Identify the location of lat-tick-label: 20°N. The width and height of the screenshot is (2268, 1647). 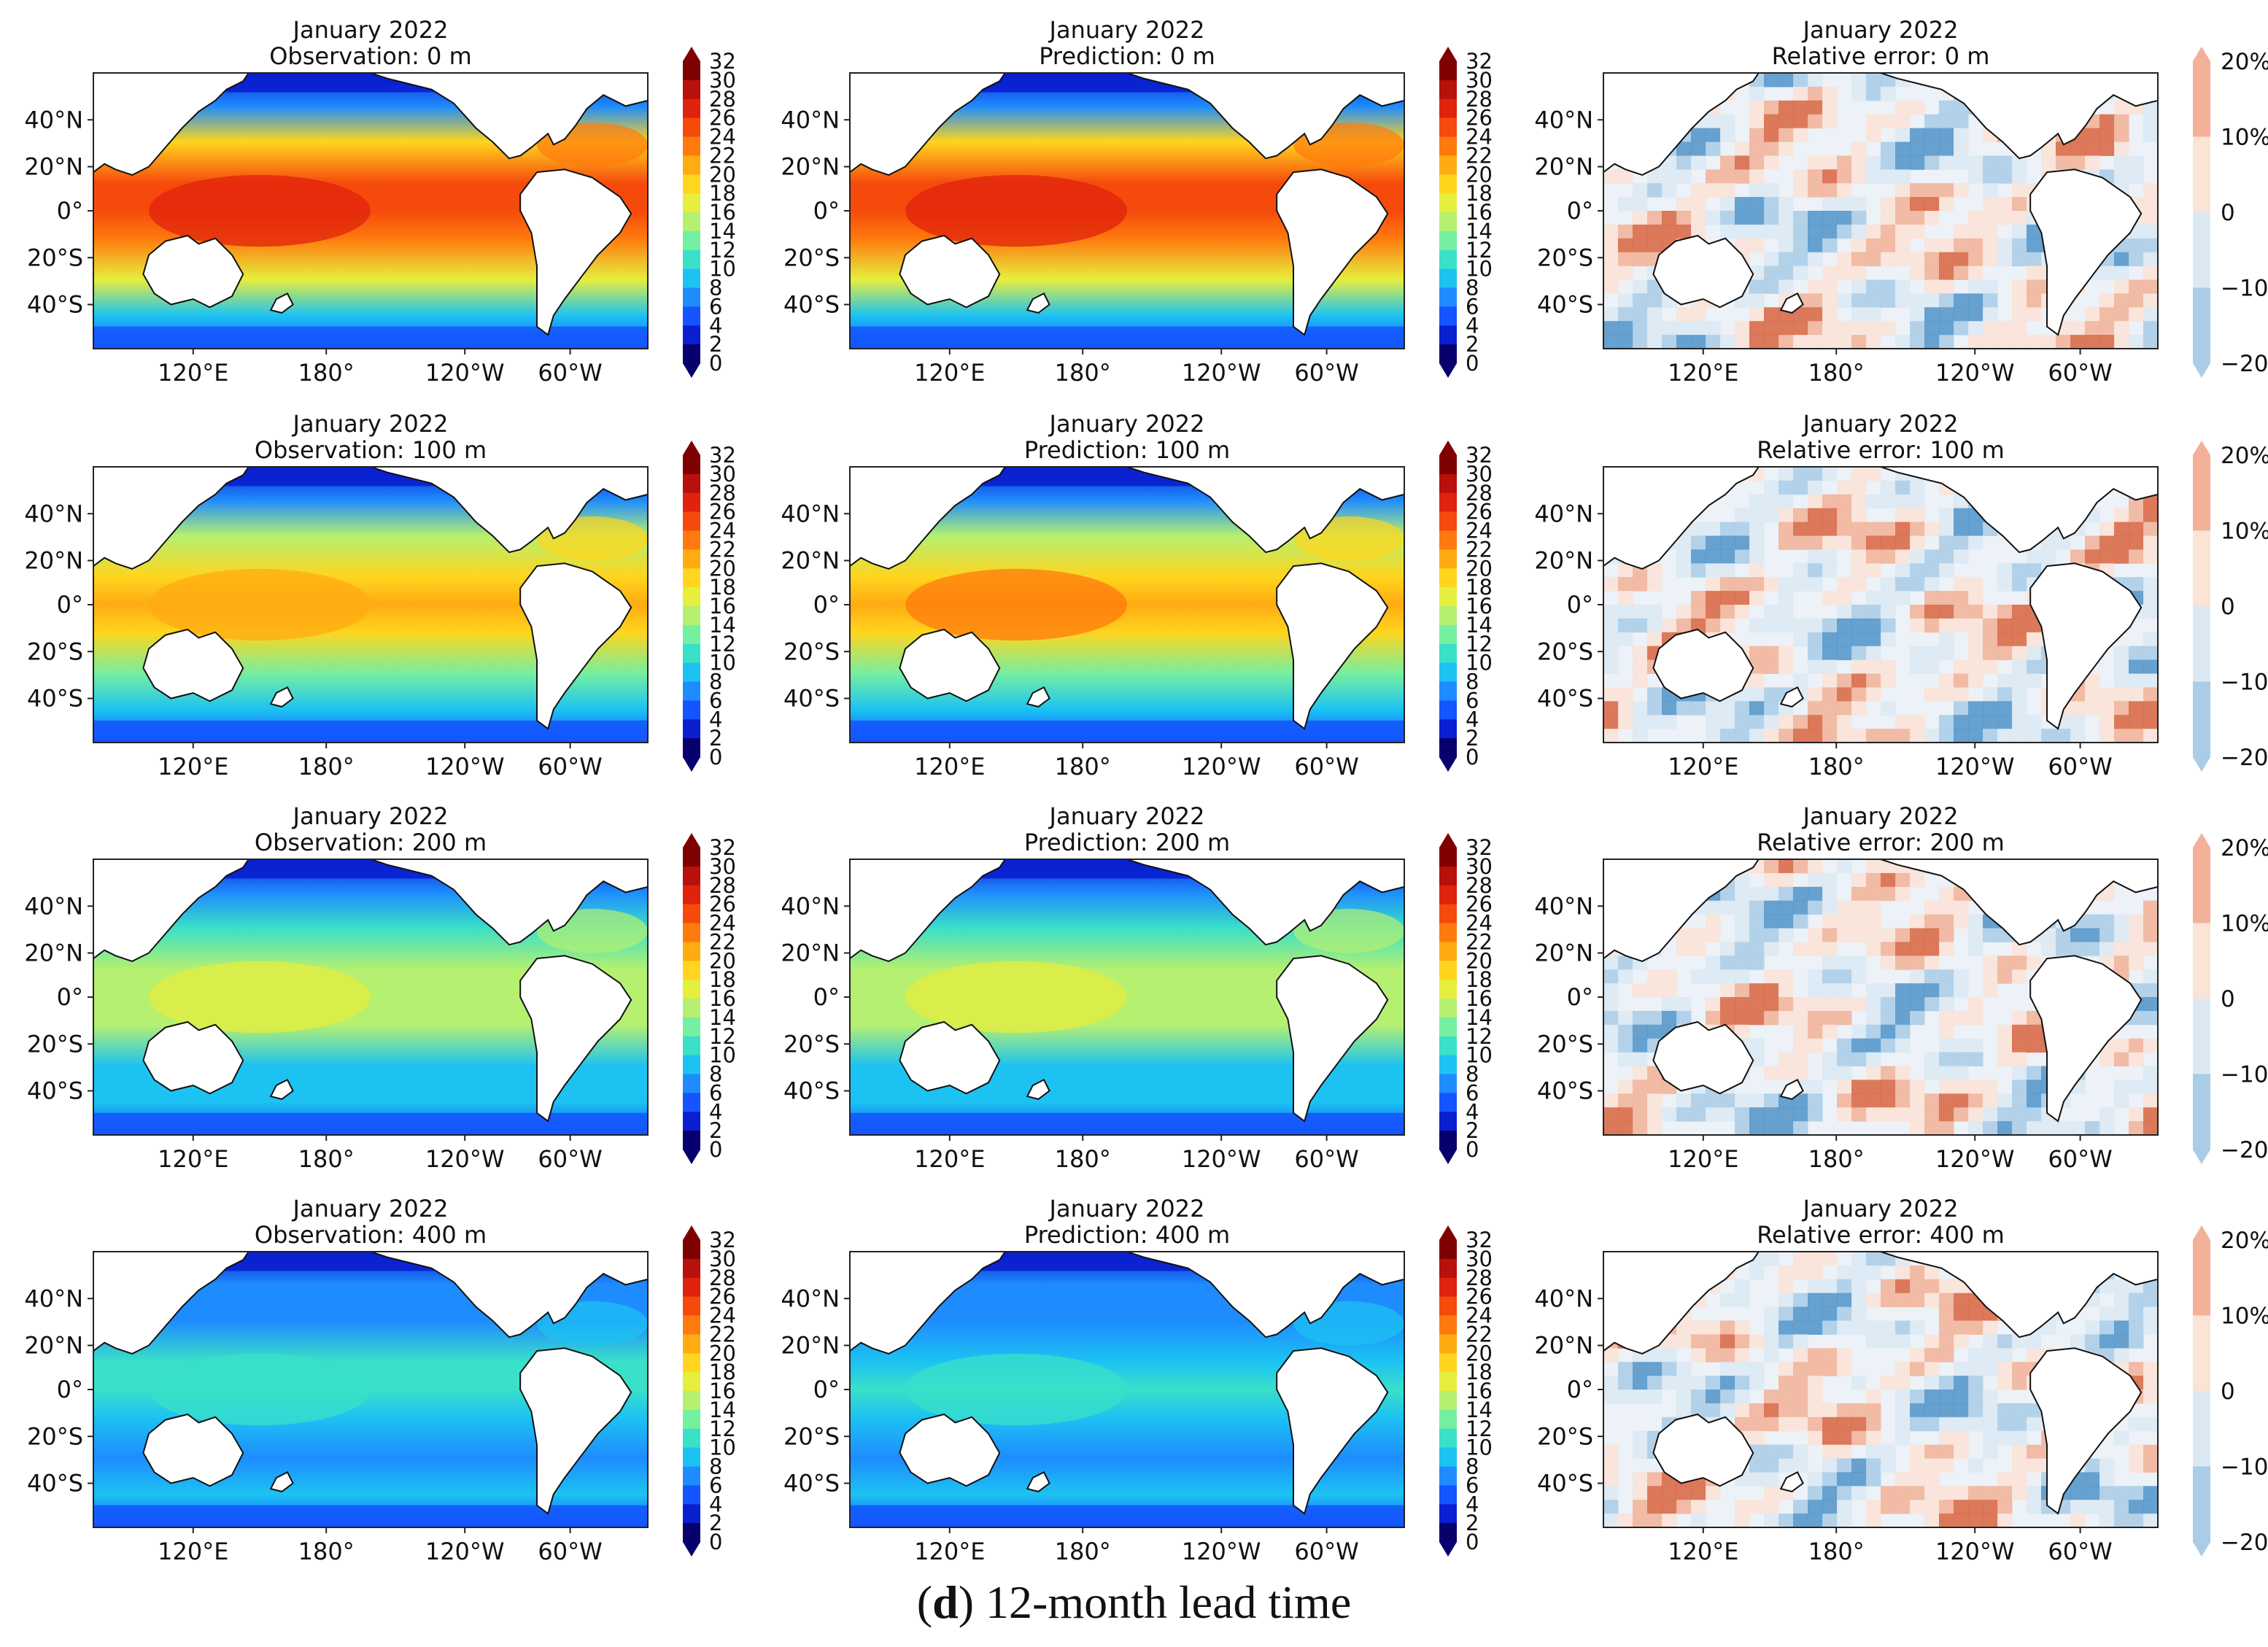
(1563, 561).